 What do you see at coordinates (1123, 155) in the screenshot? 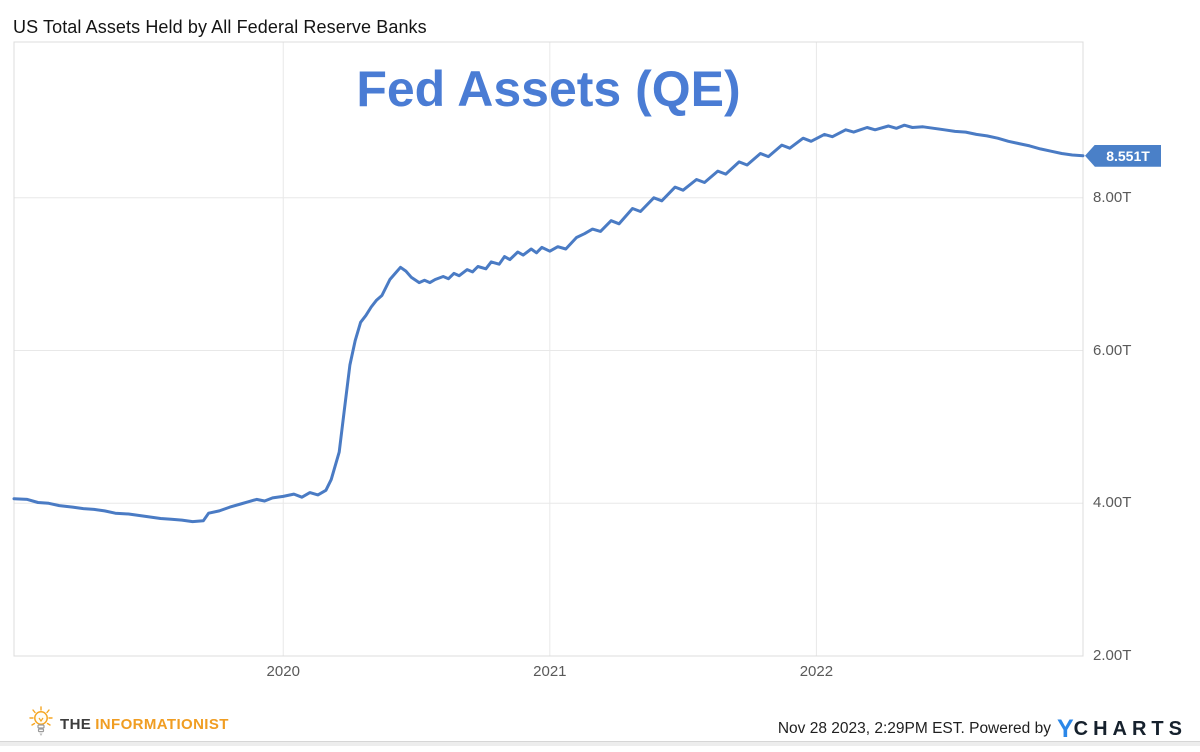
I see `last-value-badge: 8.551T` at bounding box center [1123, 155].